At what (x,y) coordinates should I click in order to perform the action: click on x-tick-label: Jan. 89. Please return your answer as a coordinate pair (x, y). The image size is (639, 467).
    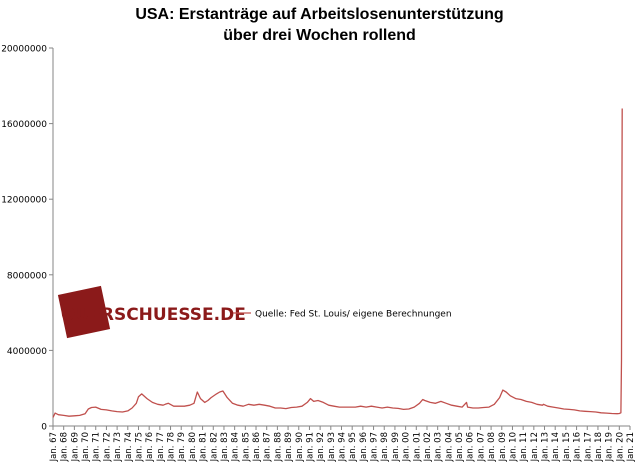
    Looking at the image, I should click on (289, 447).